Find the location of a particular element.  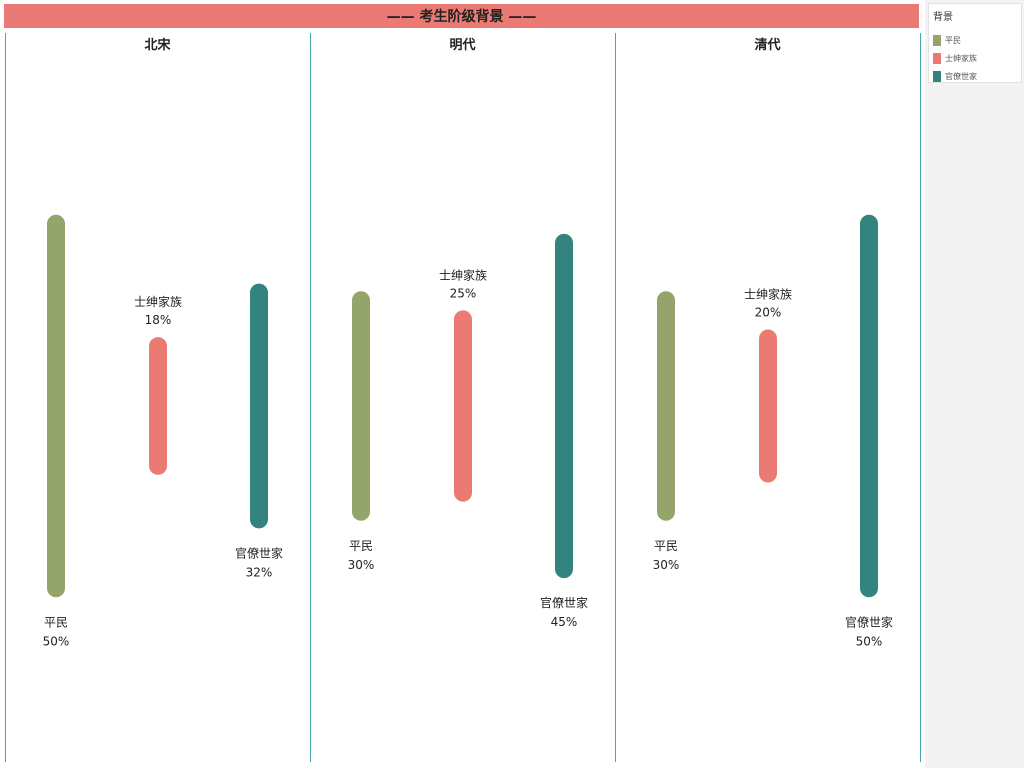

chart-title-bar: —— 考生阶级背景 —— is located at coordinates (461, 16).